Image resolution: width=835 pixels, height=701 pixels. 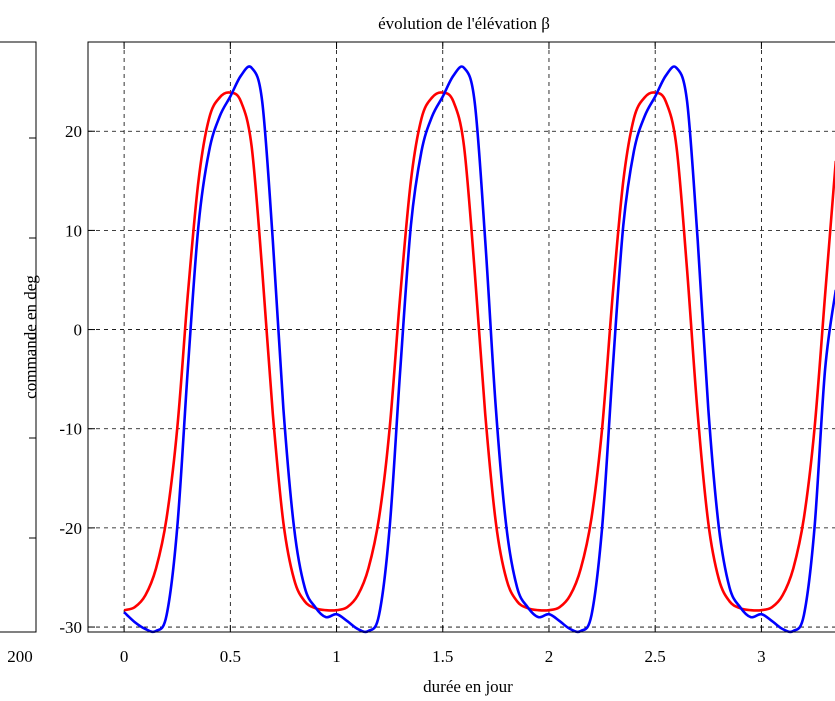 I want to click on x-tick-label: 0.5, so click(x=230, y=656).